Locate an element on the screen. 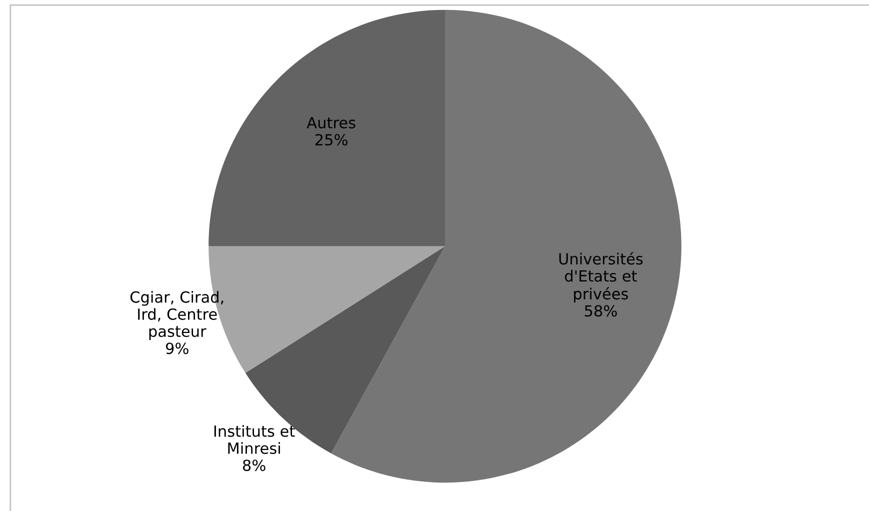  data-label: 9% is located at coordinates (177, 348).